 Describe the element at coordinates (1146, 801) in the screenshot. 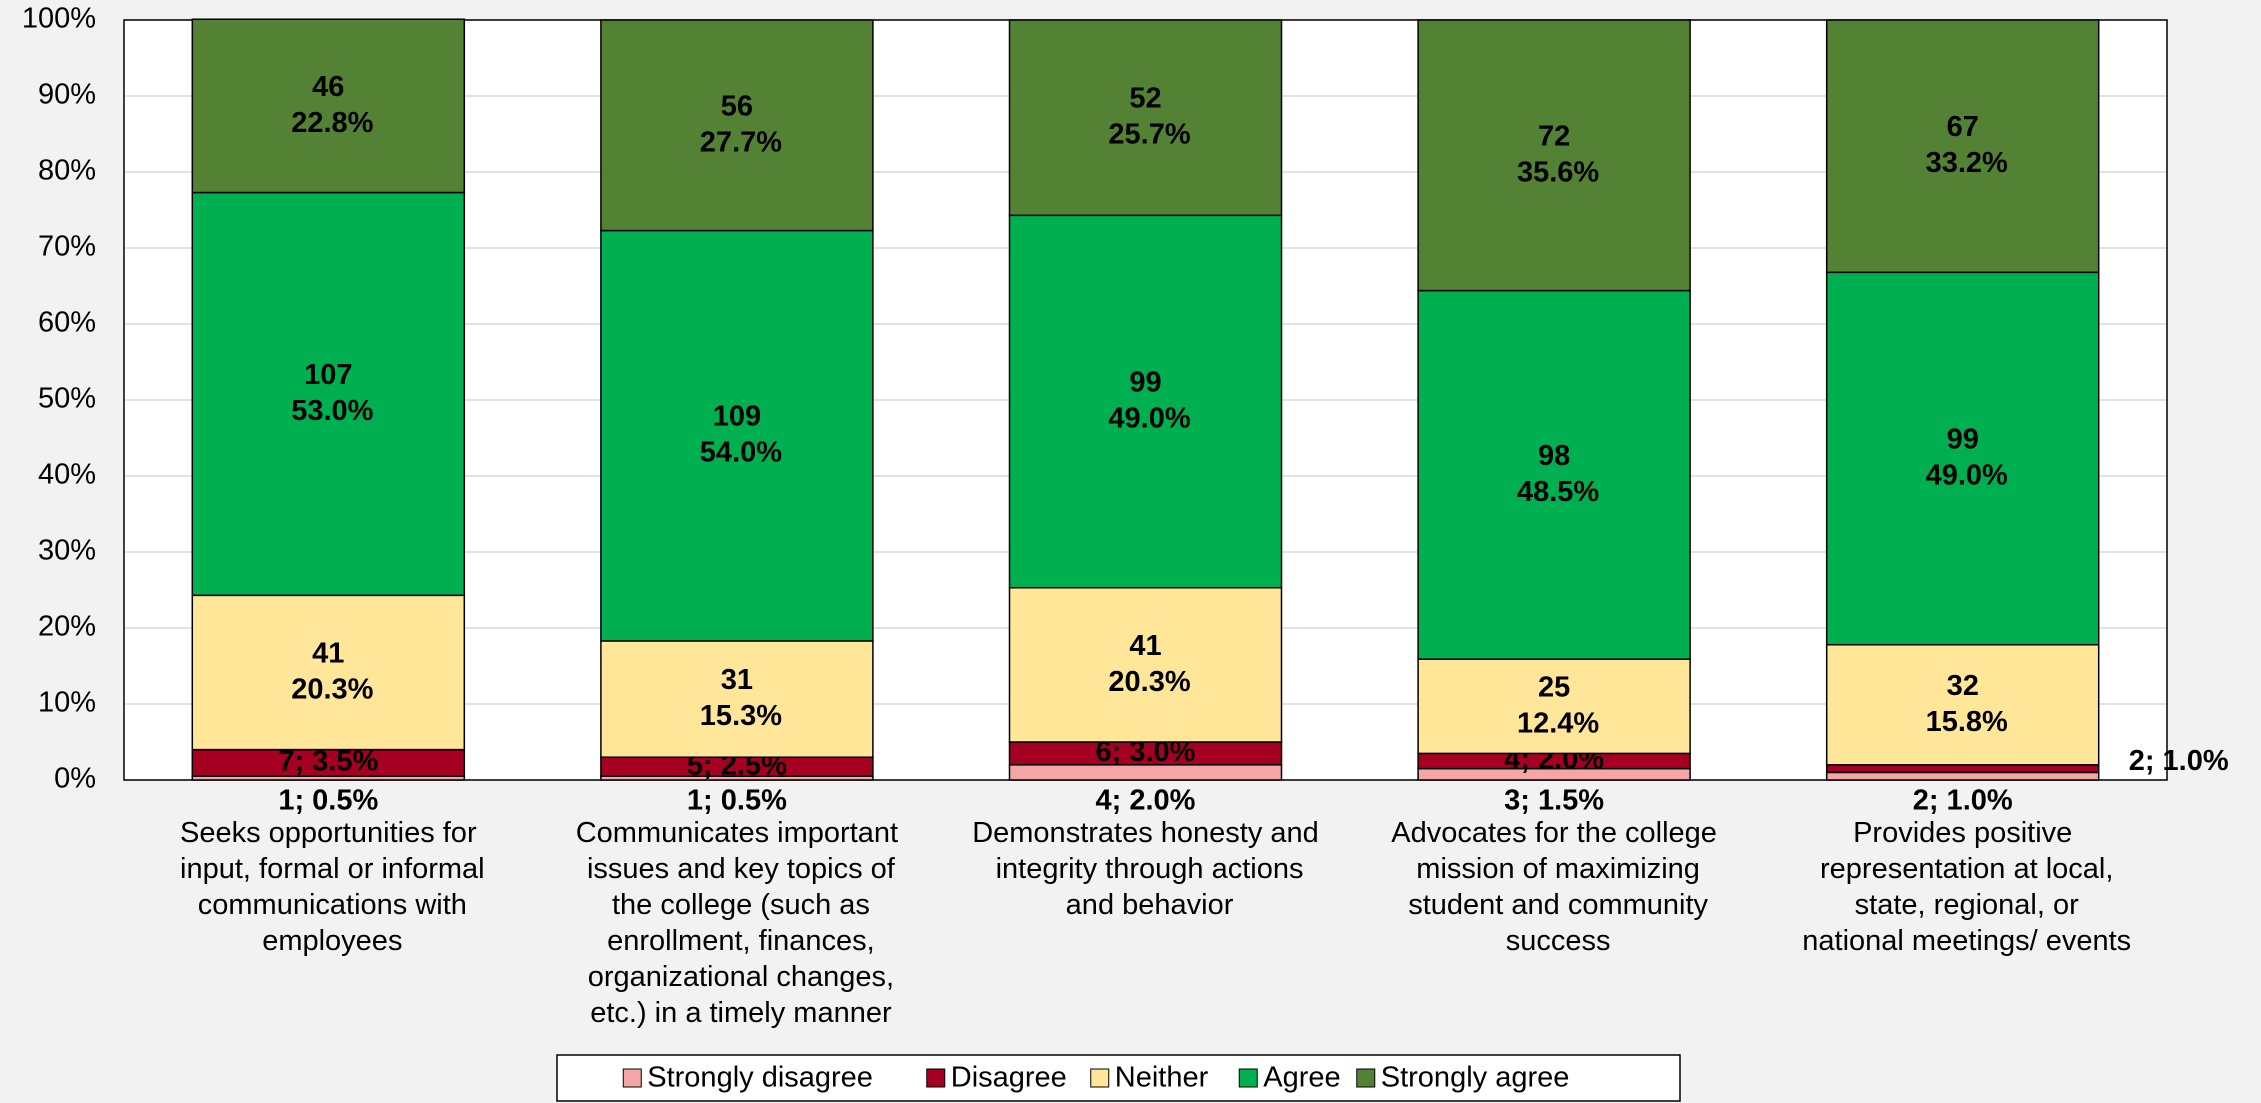

I see `data-label: 4; 2.0%` at that location.